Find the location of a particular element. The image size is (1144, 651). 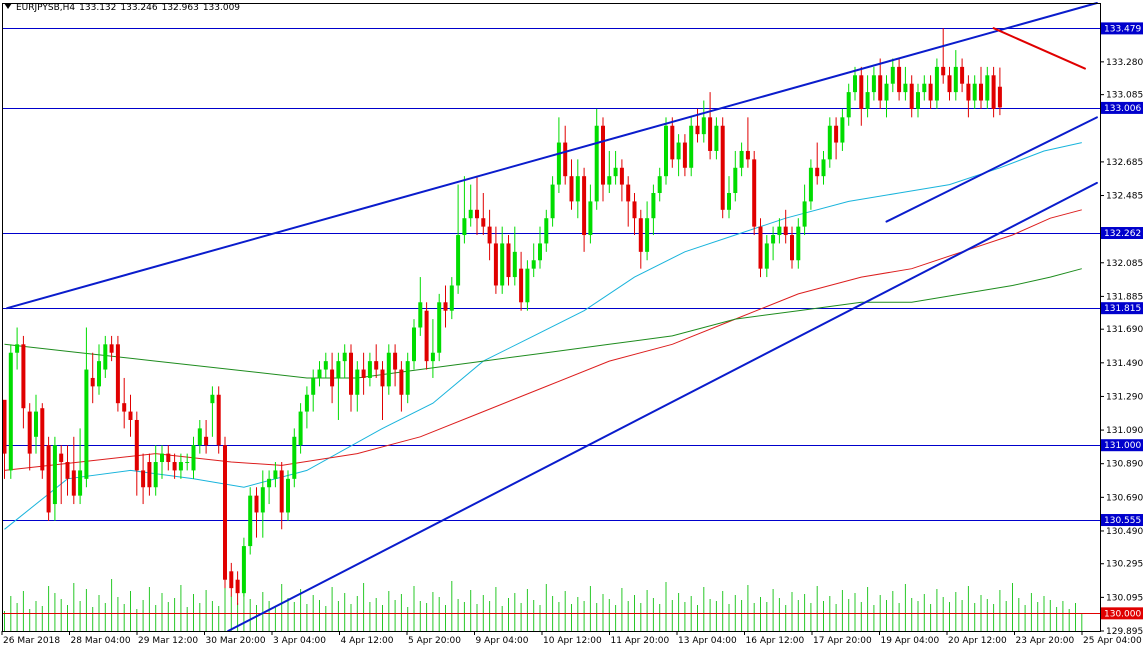

price-tick-label: 130.890 is located at coordinates (1124, 465).